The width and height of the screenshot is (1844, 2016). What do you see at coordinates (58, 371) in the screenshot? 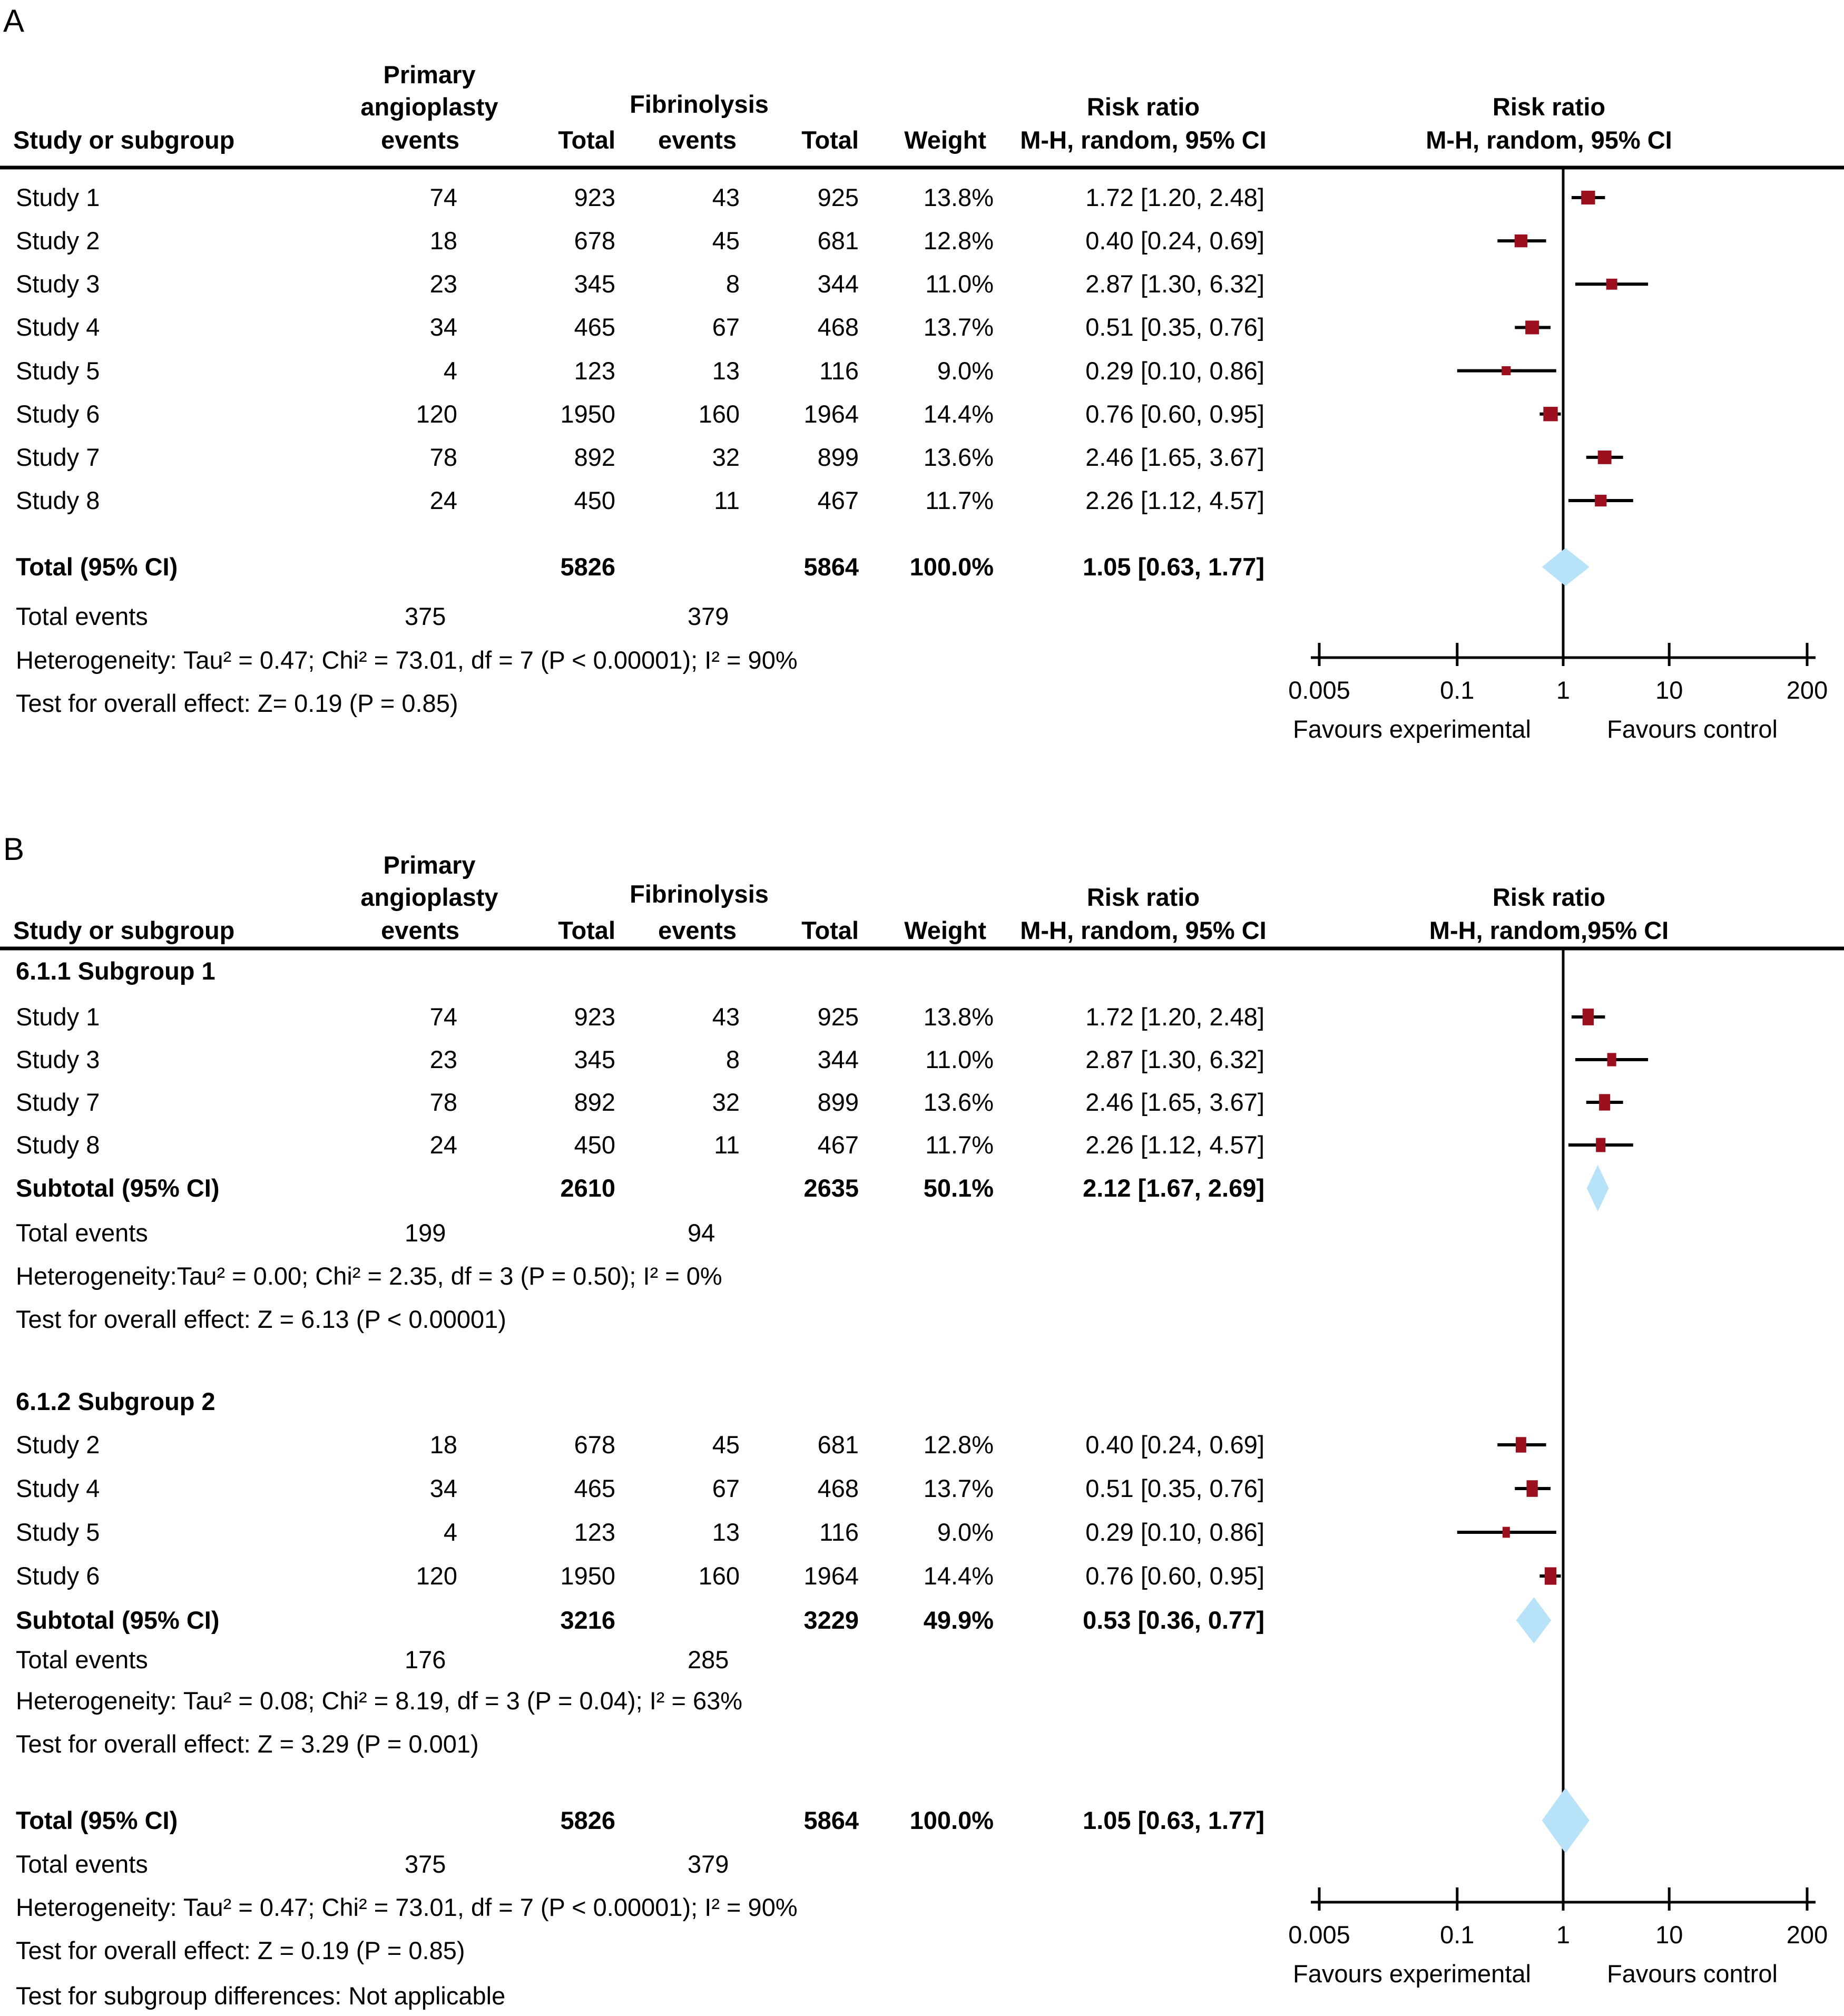
I see `study-label: Study 5` at bounding box center [58, 371].